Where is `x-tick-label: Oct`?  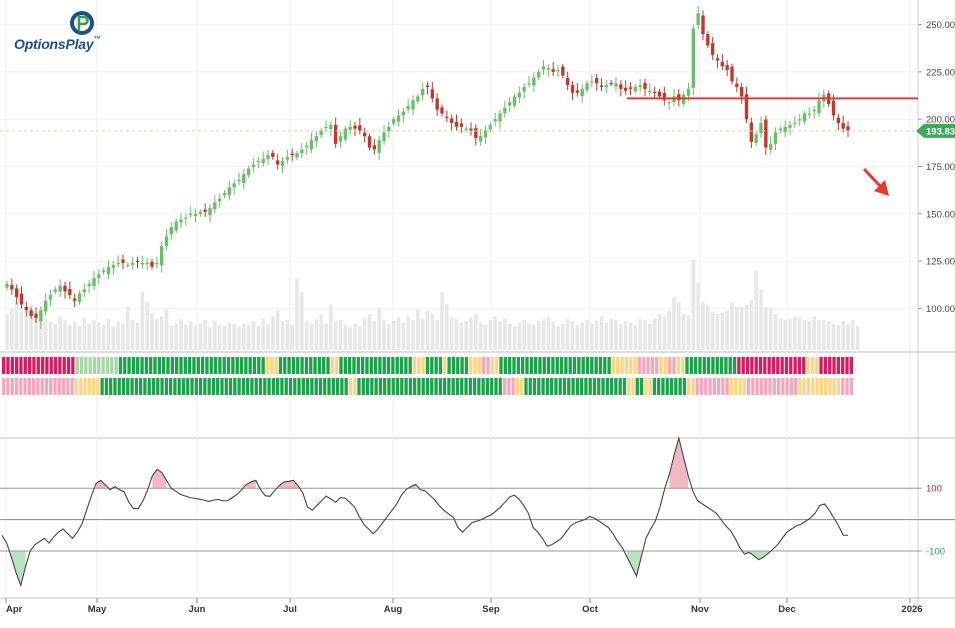 x-tick-label: Oct is located at coordinates (590, 609).